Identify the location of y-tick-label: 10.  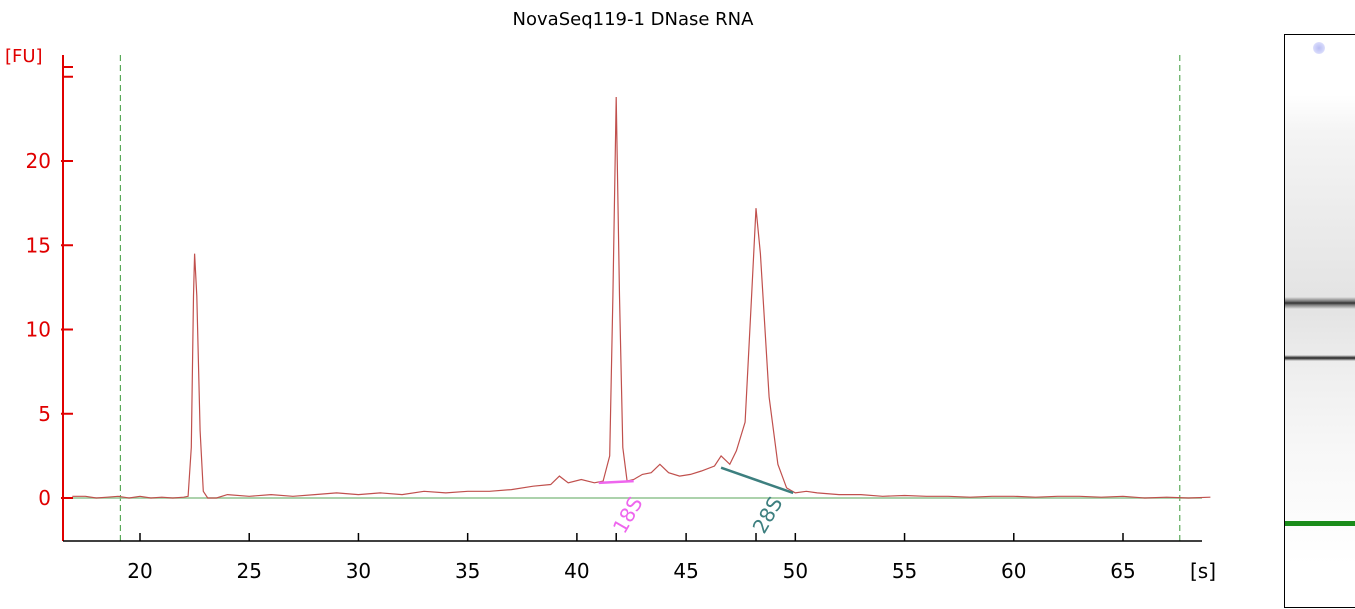
(38, 330).